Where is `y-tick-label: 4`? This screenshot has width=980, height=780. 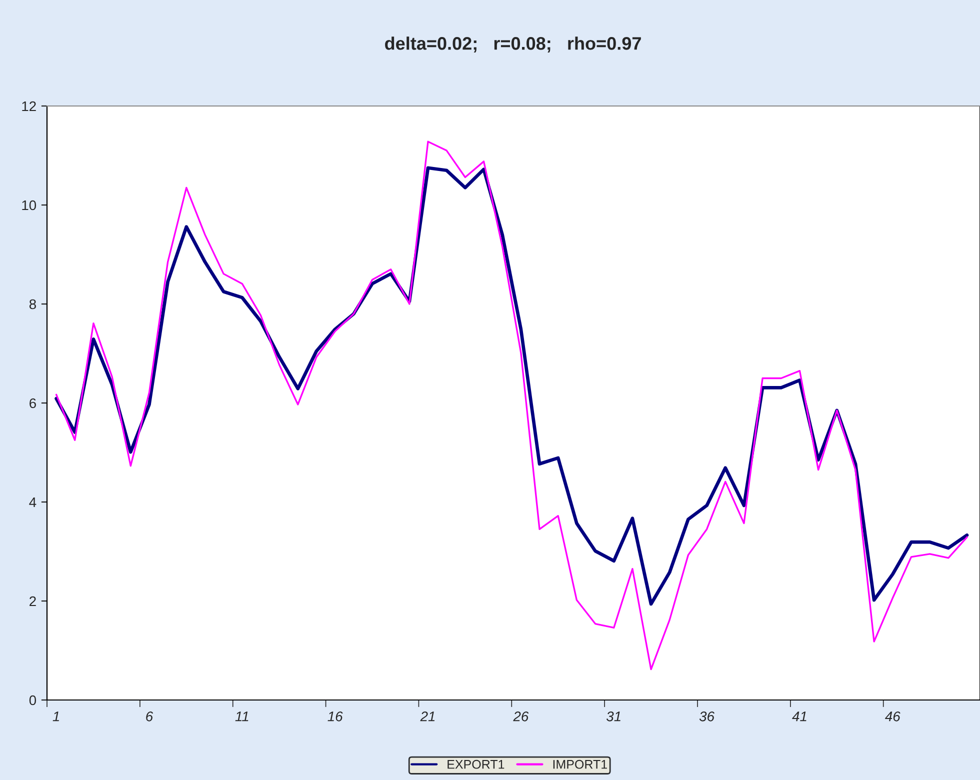 y-tick-label: 4 is located at coordinates (32, 502).